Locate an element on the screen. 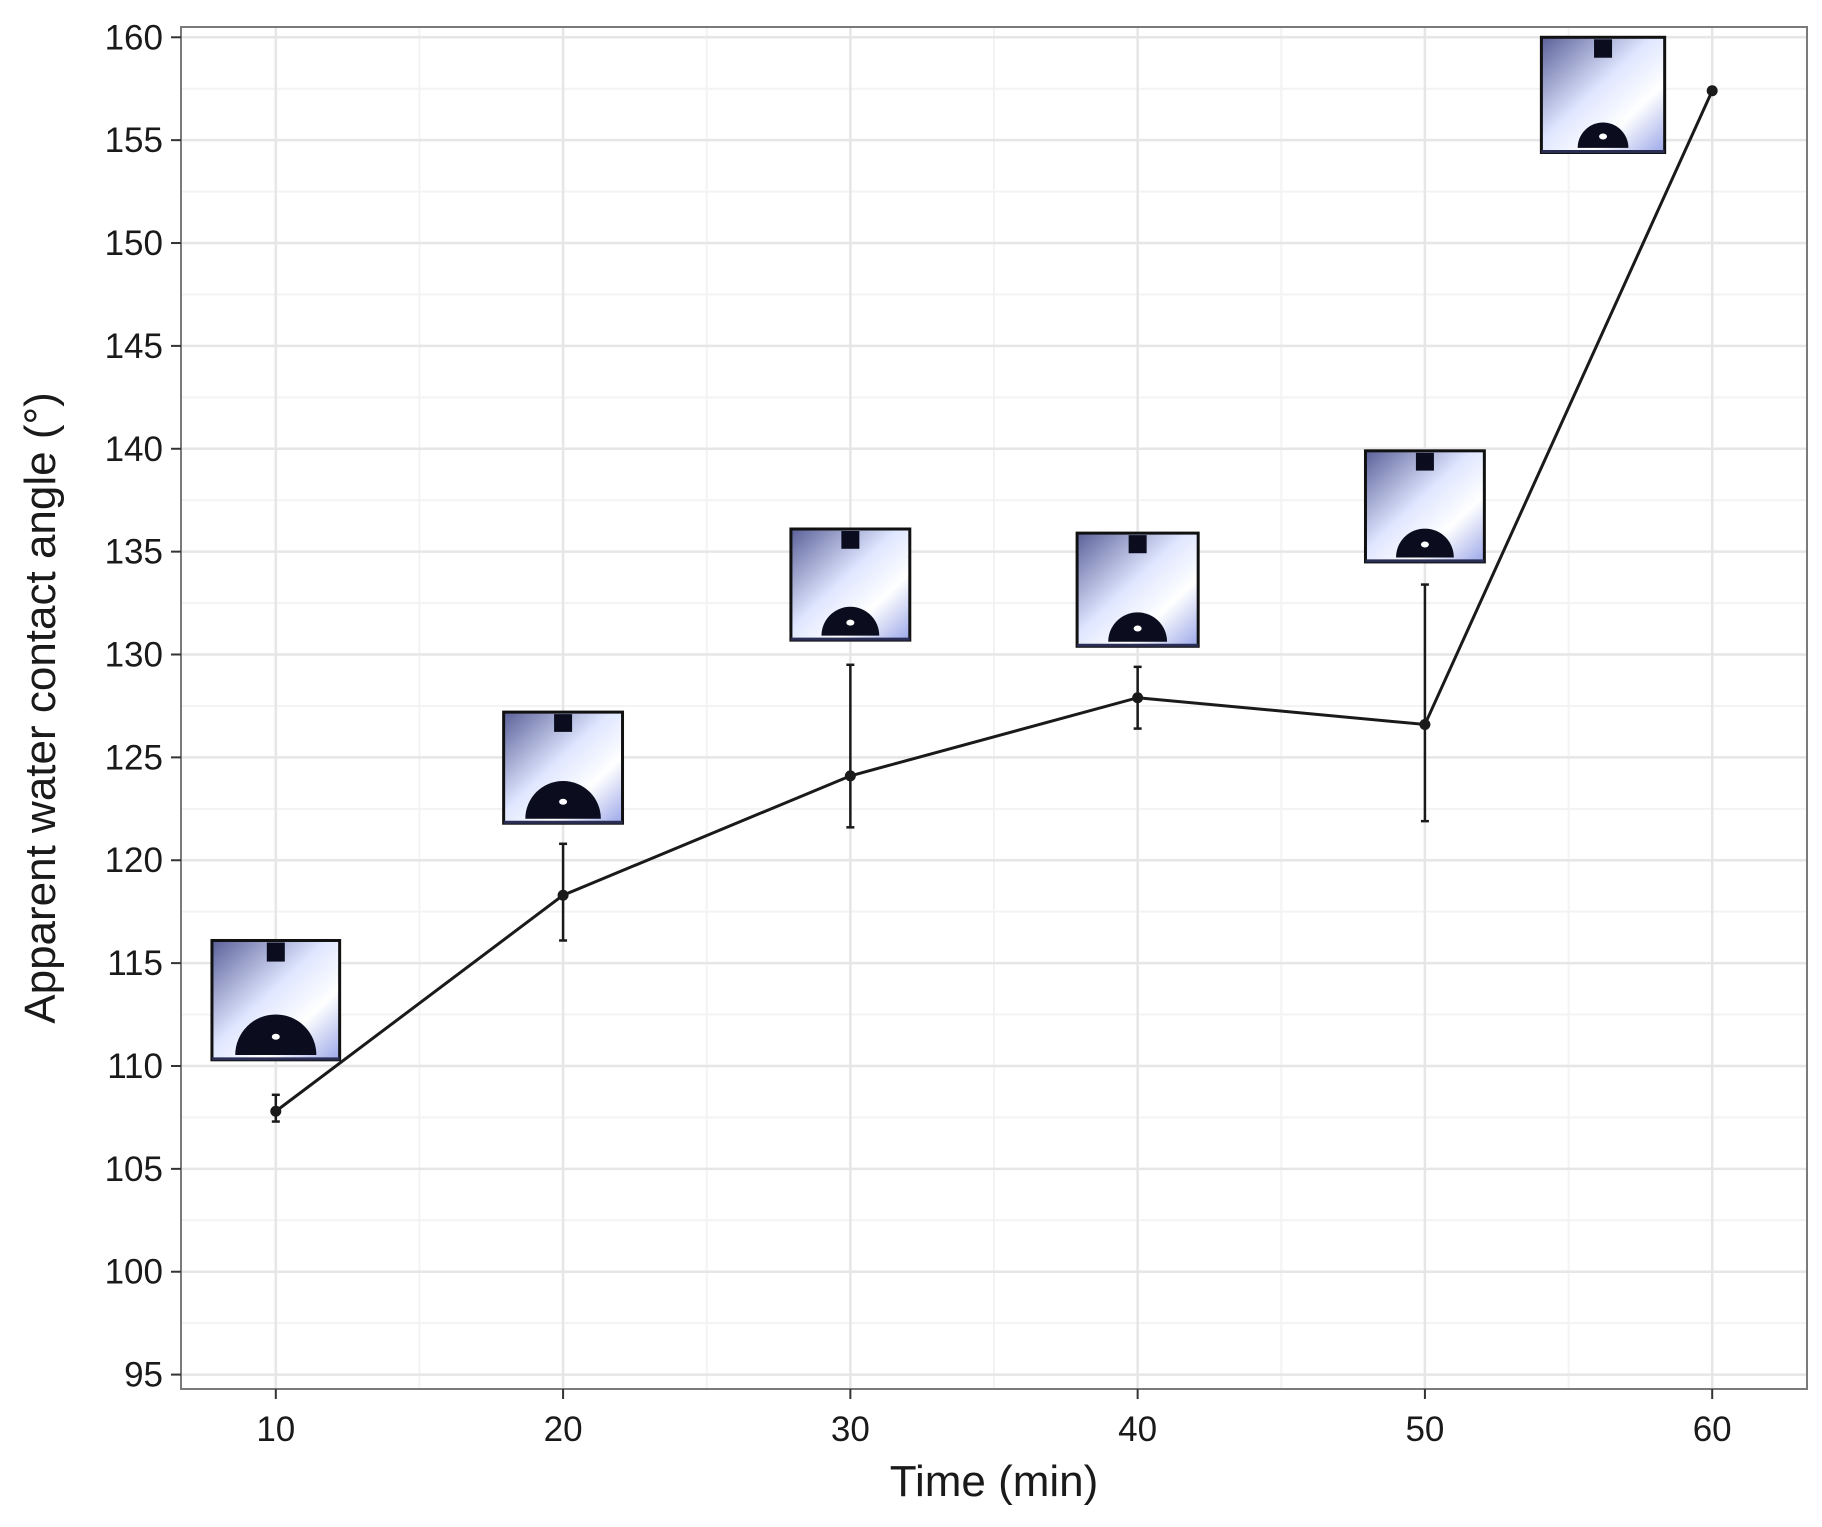 Image resolution: width=1822 pixels, height=1527 pixels. x-tick-label: 50 is located at coordinates (1424, 1429).